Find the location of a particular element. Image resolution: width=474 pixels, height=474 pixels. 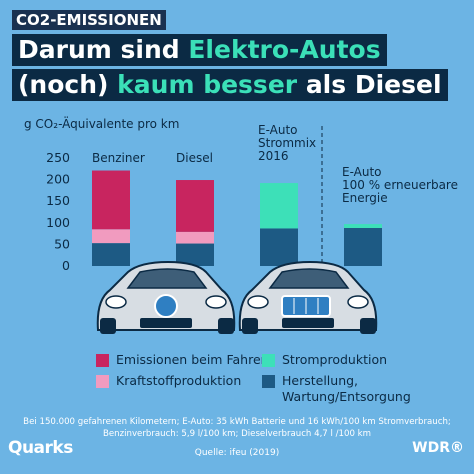

headline-line-1: Darum sind Elektro-Autos is located at coordinates (199, 50).